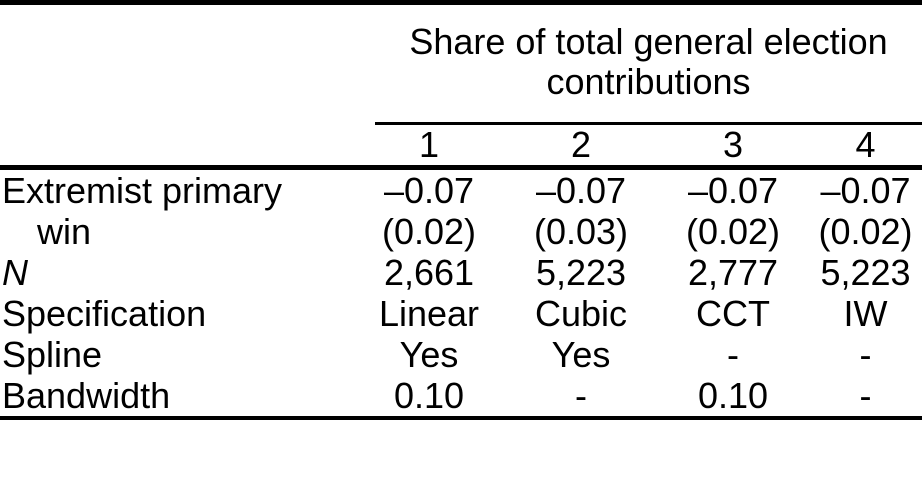 The height and width of the screenshot is (491, 922). I want to click on row-bandwidth: Bandwidth 0.10 - 0.10 -, so click(461, 395).